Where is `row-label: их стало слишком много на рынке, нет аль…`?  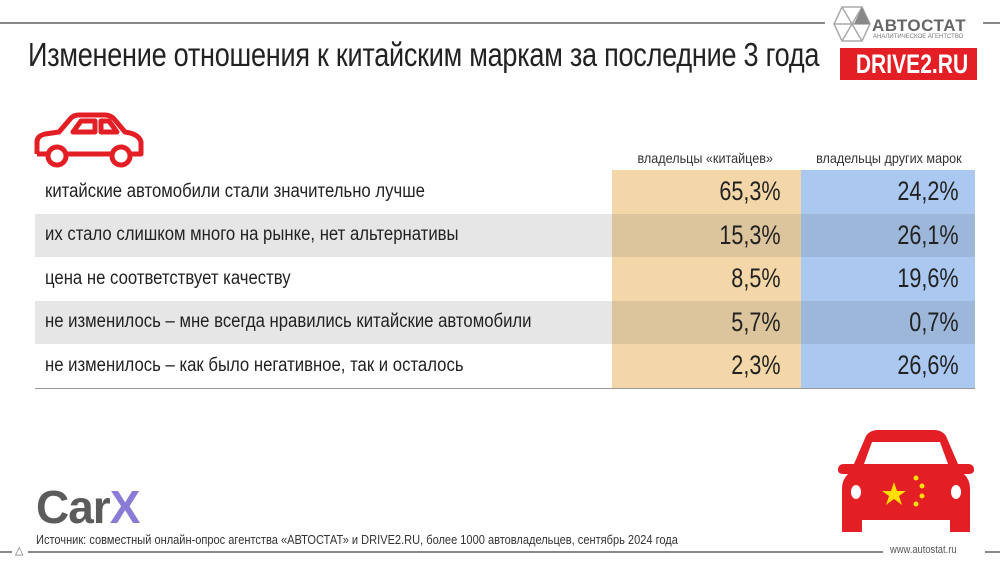 row-label: их стало слишком много на рынке, нет аль… is located at coordinates (252, 235).